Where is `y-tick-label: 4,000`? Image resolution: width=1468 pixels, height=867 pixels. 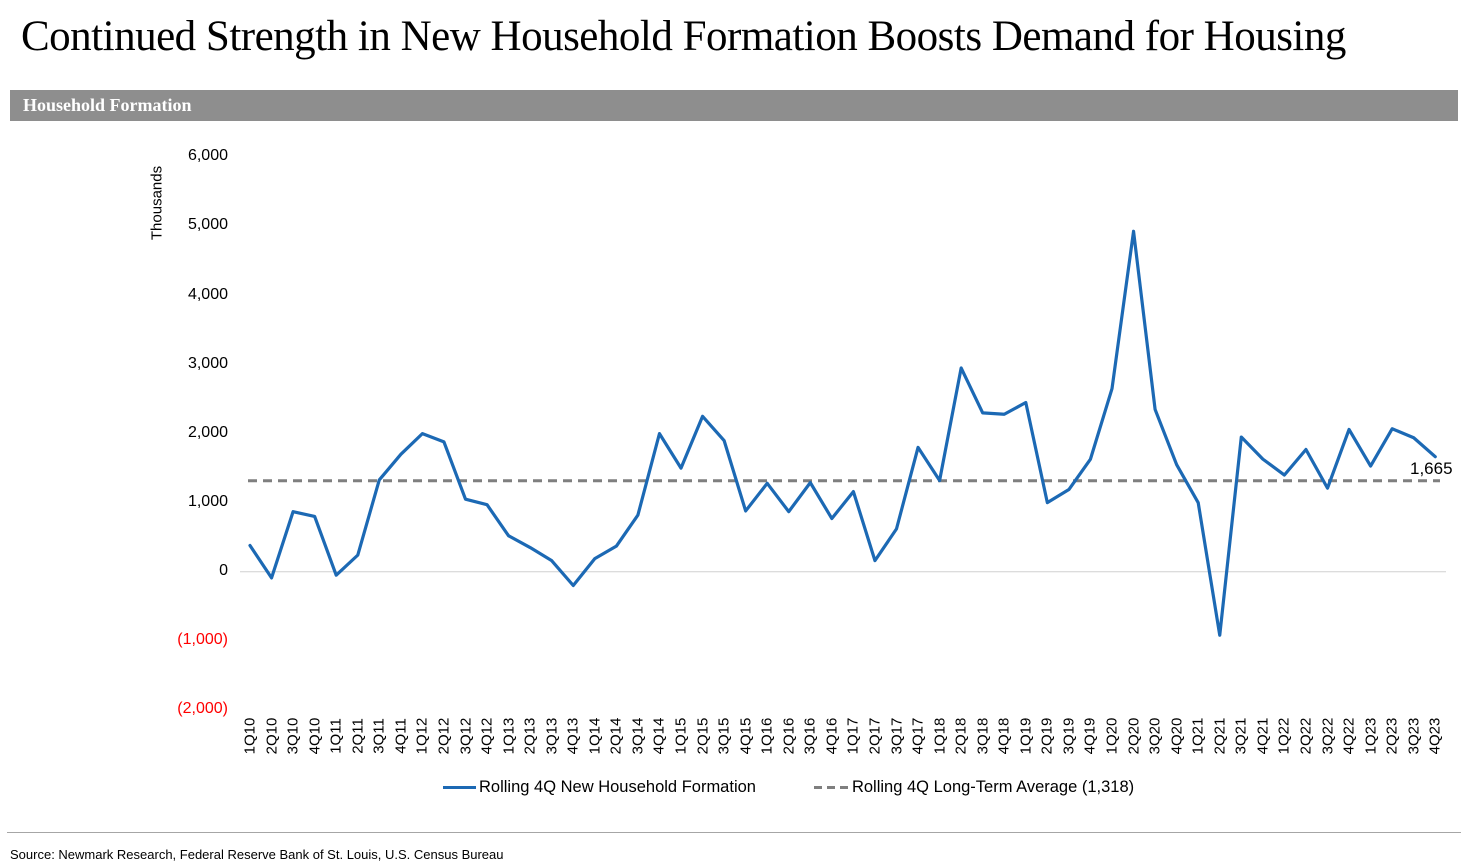 y-tick-label: 4,000 is located at coordinates (207, 294).